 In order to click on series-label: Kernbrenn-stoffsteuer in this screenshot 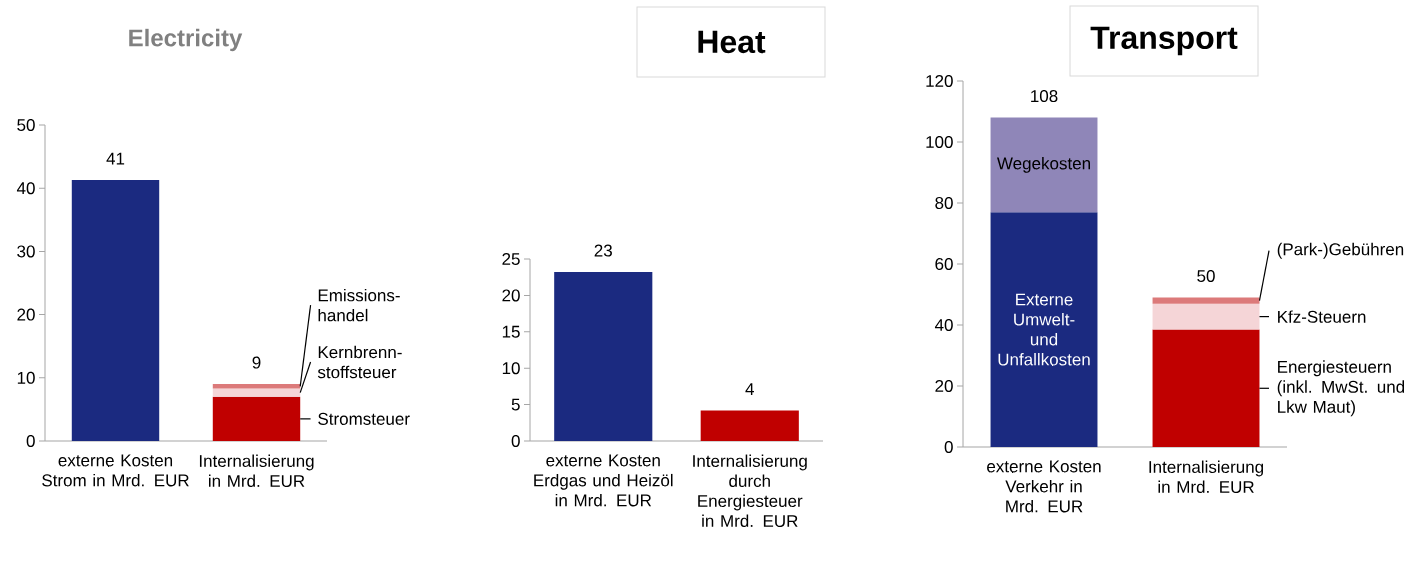, I will do `click(359, 362)`.